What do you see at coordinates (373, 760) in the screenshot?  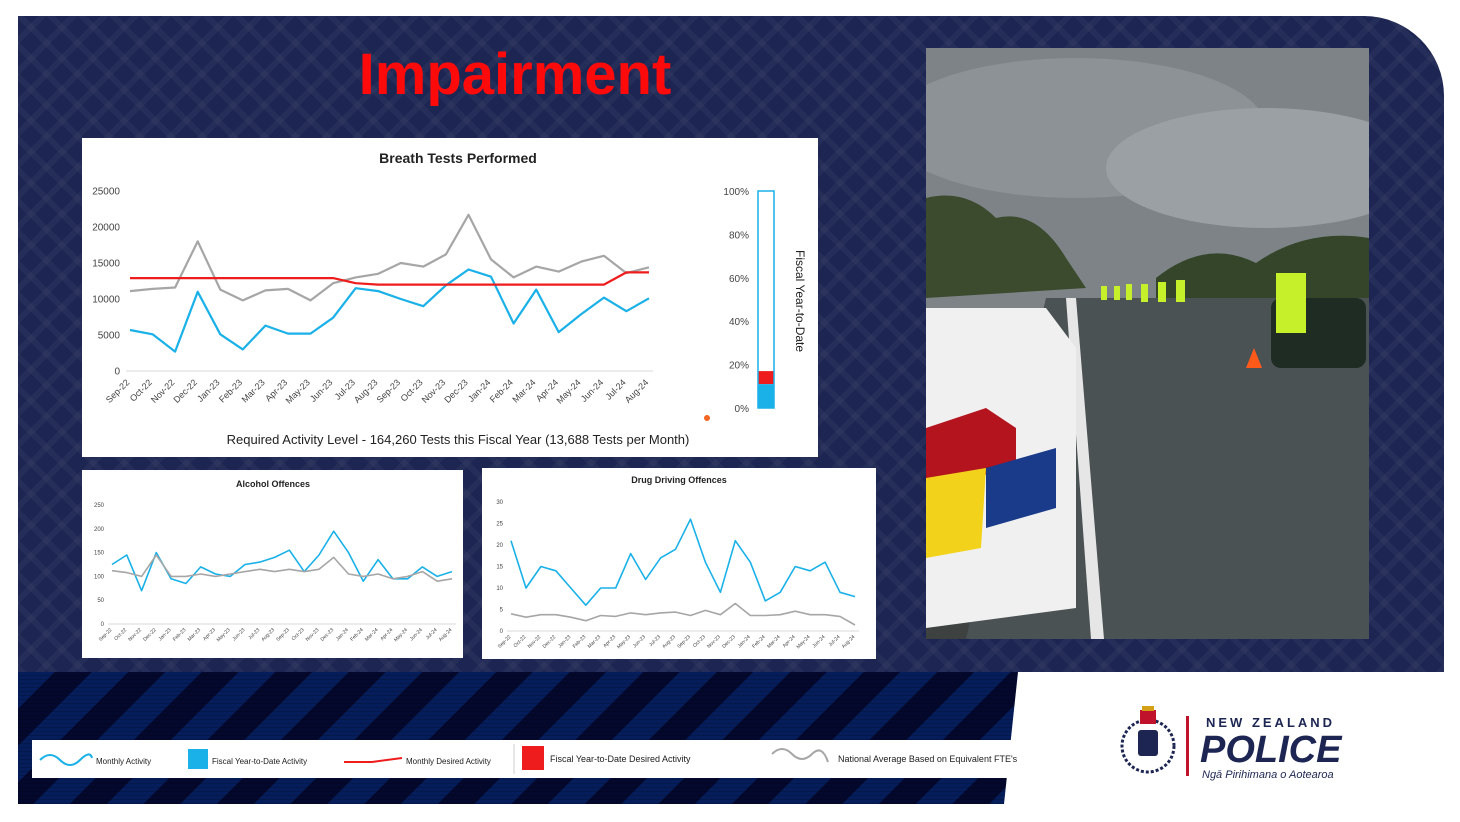 I see `red-line-icon` at bounding box center [373, 760].